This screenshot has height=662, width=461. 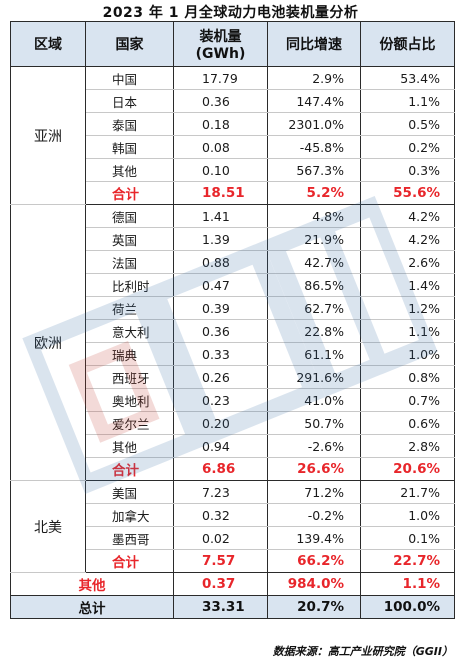 I want to click on table-row: 奥地利 0.23 41.0% 0.7%, so click(x=233, y=400).